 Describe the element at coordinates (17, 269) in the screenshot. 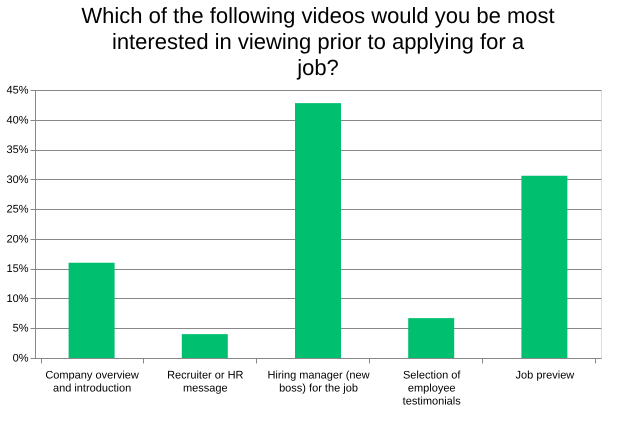

I see `y-tick-label: 15%` at that location.